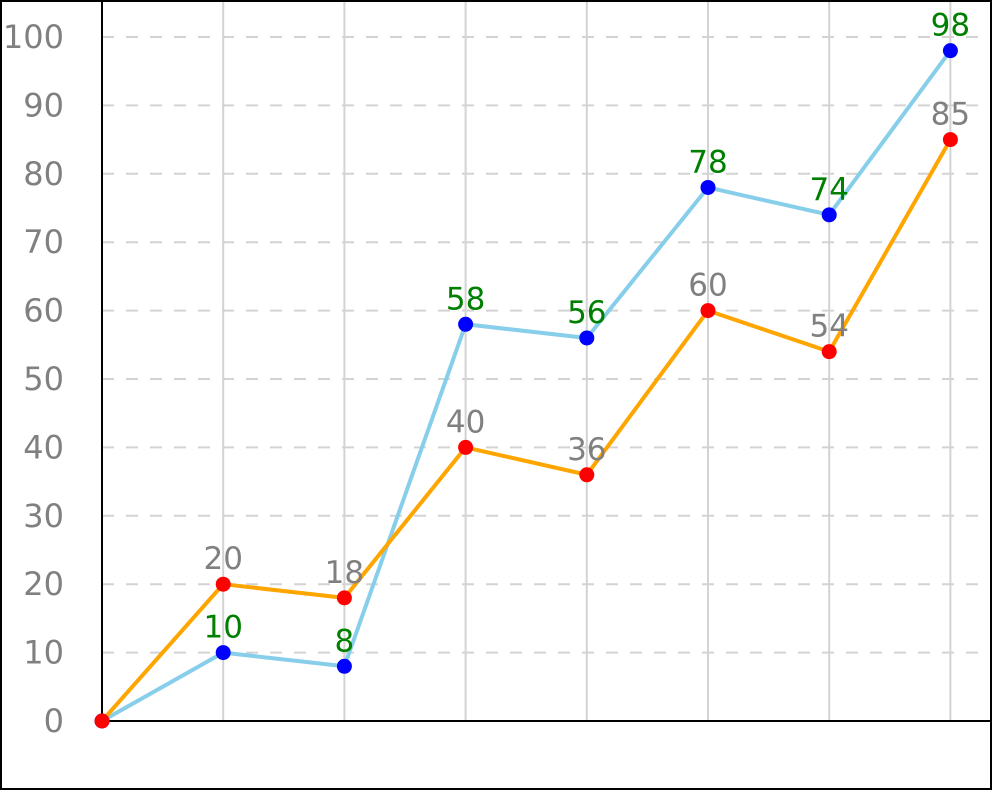 The width and height of the screenshot is (992, 790). What do you see at coordinates (43, 311) in the screenshot?
I see `y-tick-label: 60` at bounding box center [43, 311].